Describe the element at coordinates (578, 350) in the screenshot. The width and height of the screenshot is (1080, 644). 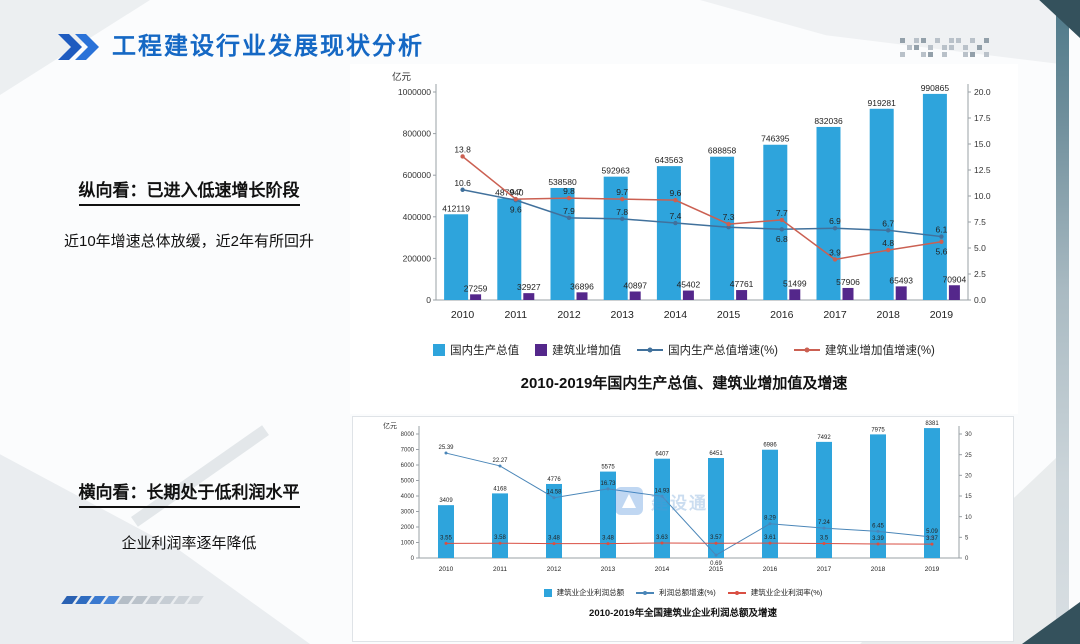
I see `legend-item: 建筑业增加值` at that location.